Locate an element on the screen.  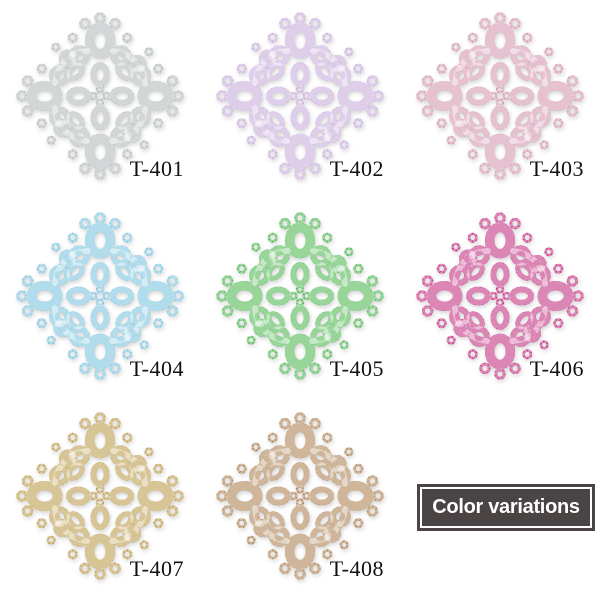
motif-label-t407: T-407 is located at coordinates (156, 568).